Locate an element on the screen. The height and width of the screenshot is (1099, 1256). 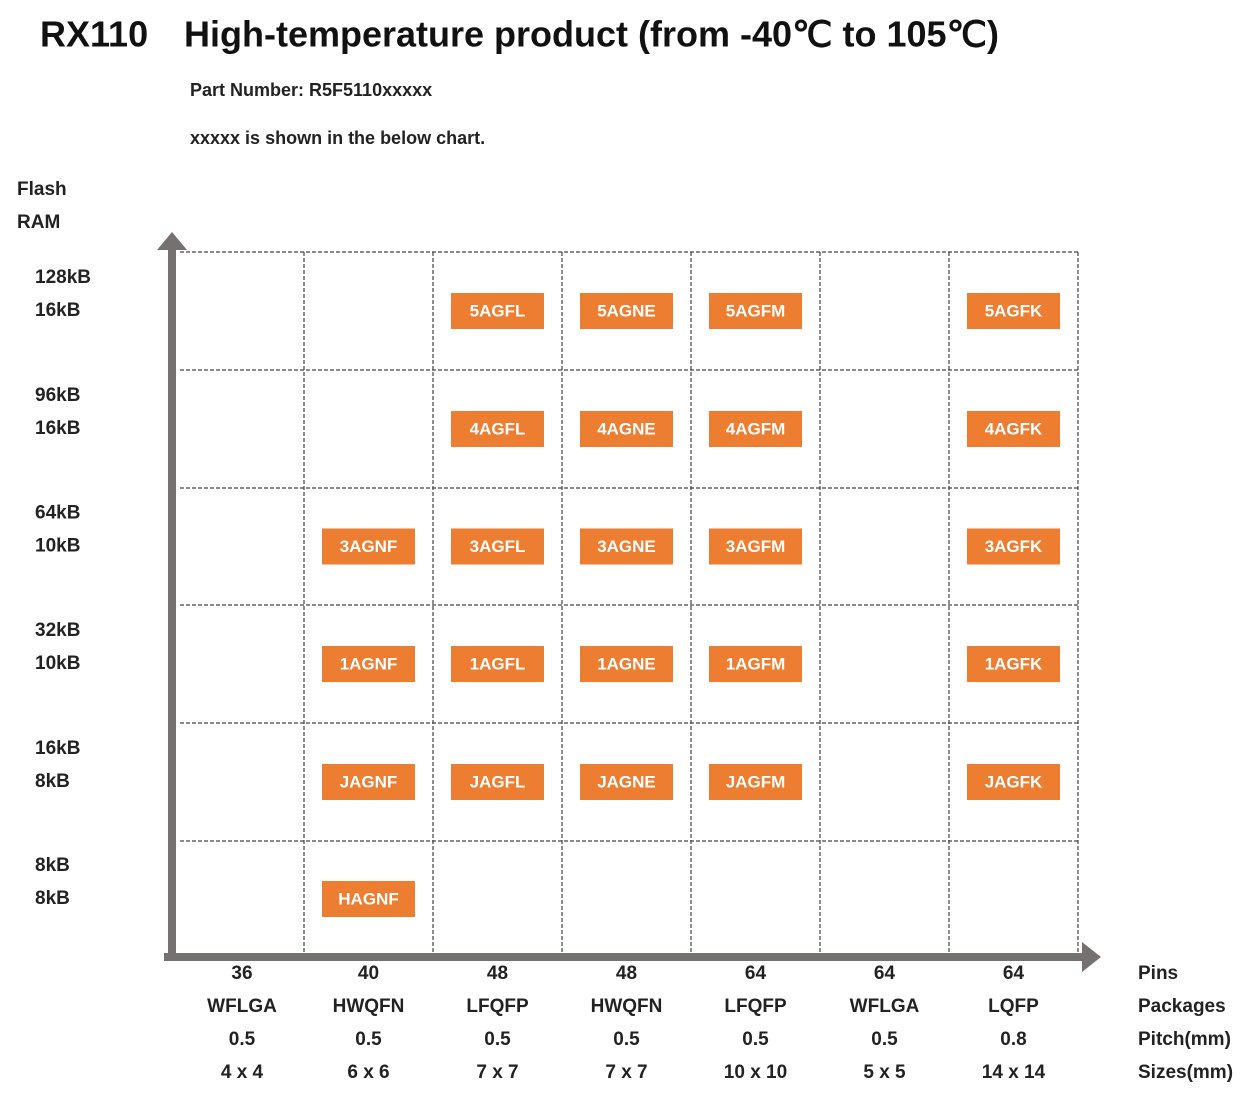
flash-label: 96kB is located at coordinates (57, 395).